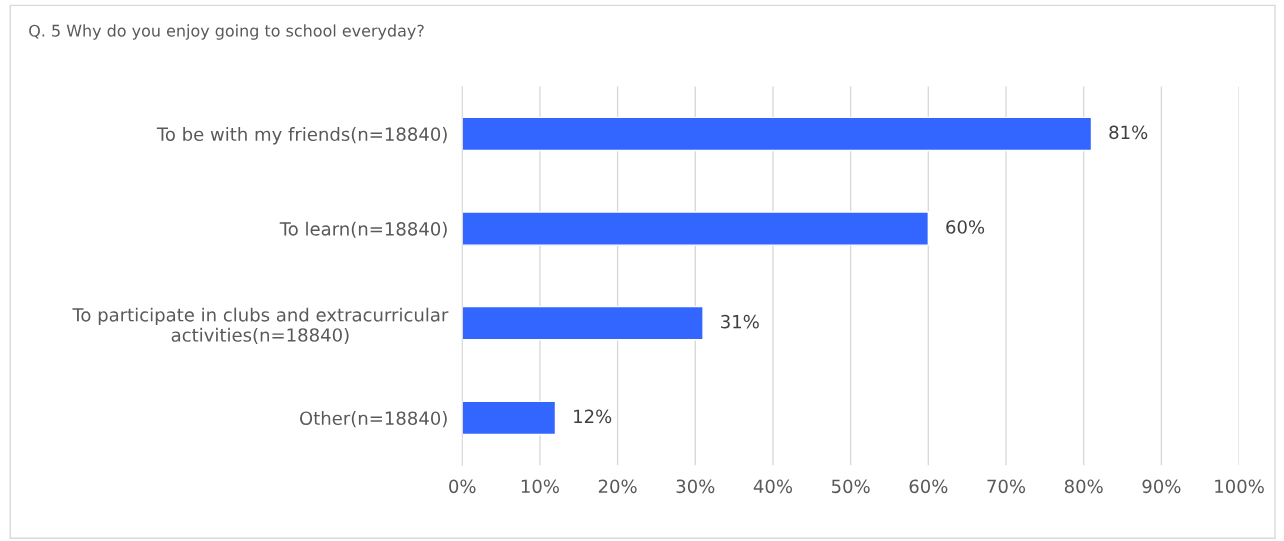  What do you see at coordinates (462, 486) in the screenshot?
I see `x-tick-label: 0%` at bounding box center [462, 486].